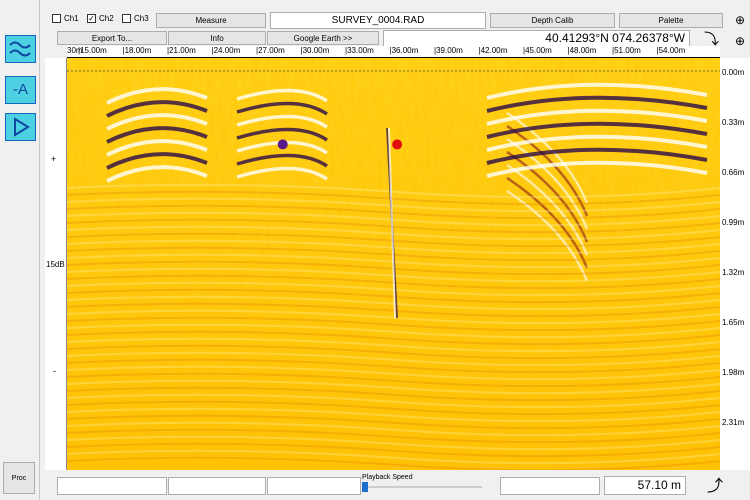 Image resolution: width=750 pixels, height=500 pixels. What do you see at coordinates (733, 372) in the screenshot?
I see `depth-label: 1.98m` at bounding box center [733, 372].